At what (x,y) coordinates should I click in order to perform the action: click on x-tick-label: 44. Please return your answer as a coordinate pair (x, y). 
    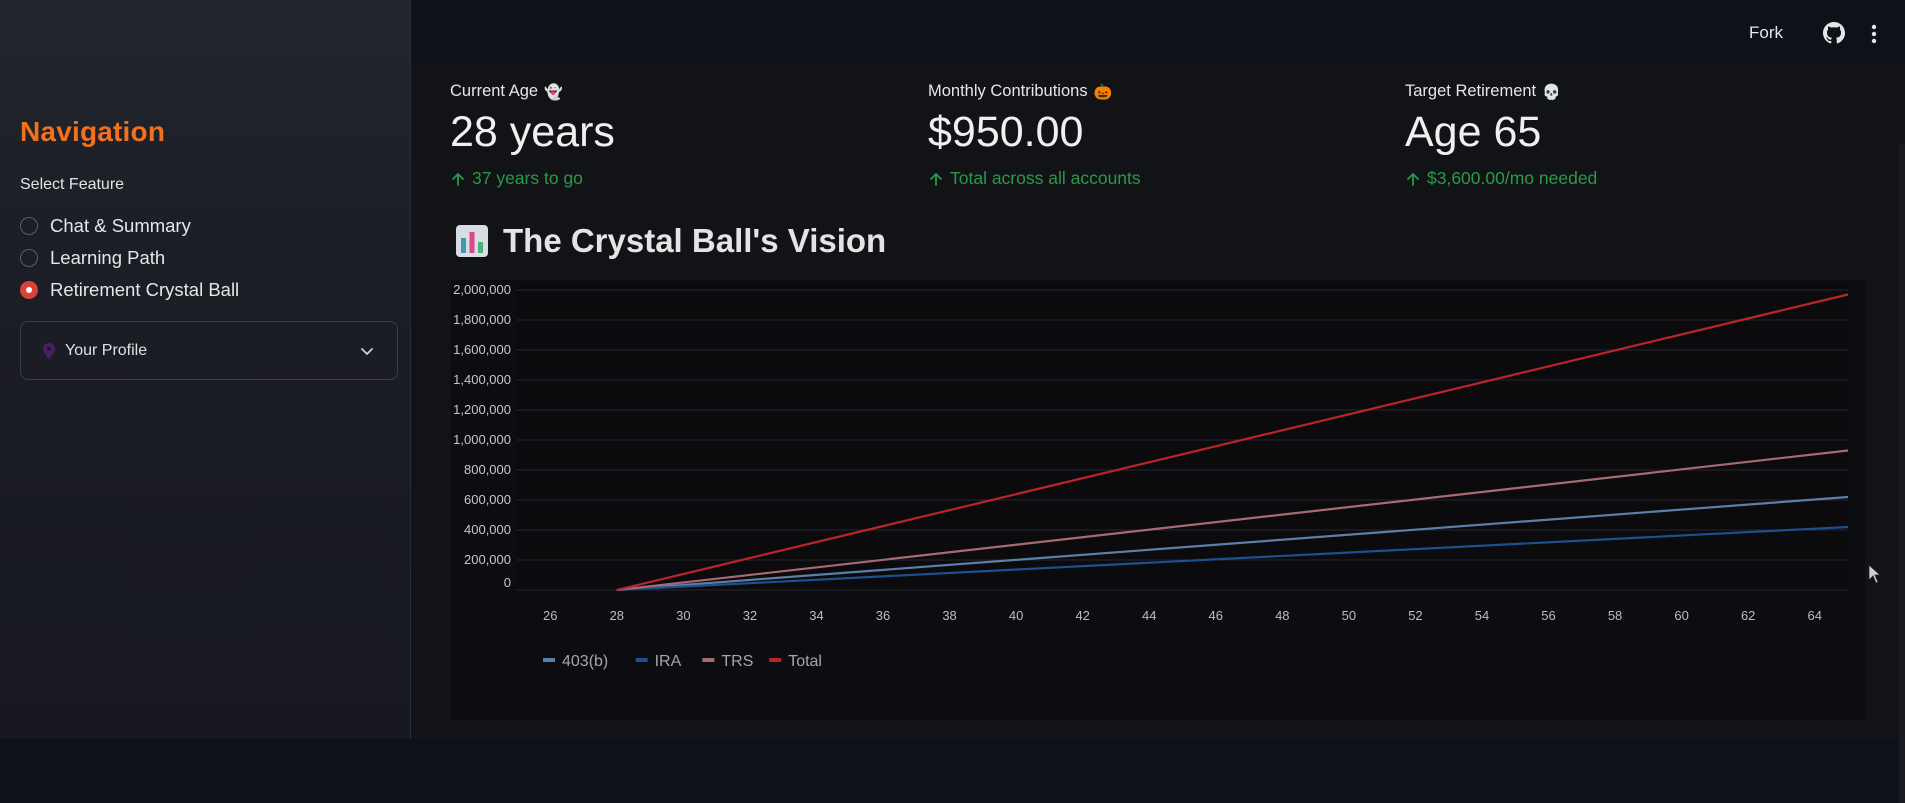
    Looking at the image, I should click on (1149, 615).